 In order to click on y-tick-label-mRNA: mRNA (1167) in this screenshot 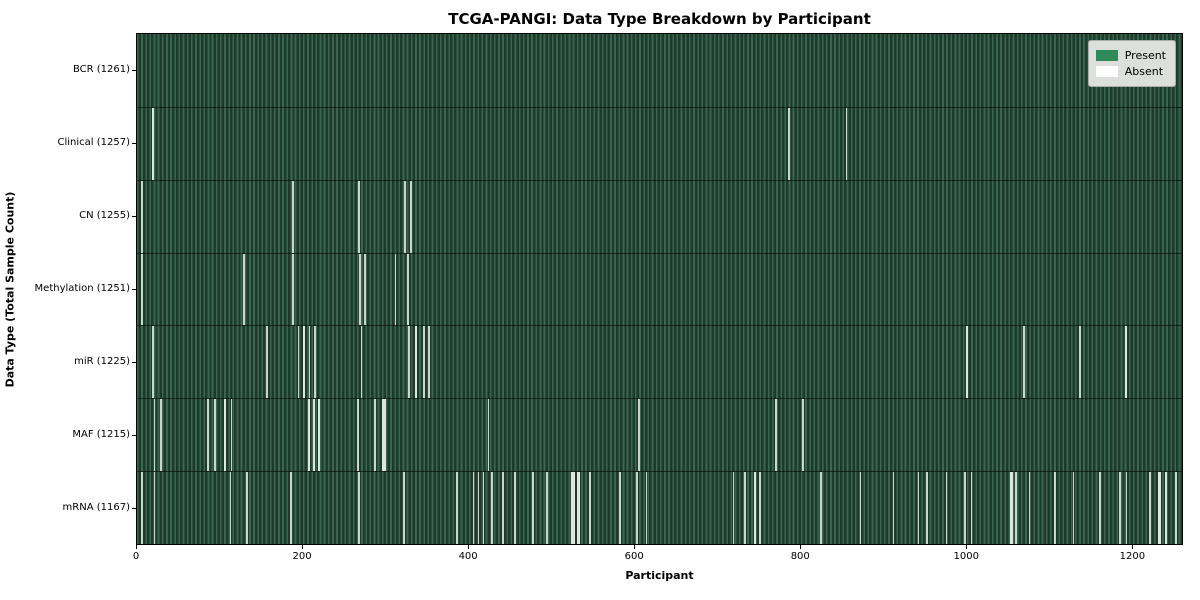, I will do `click(96, 508)`.